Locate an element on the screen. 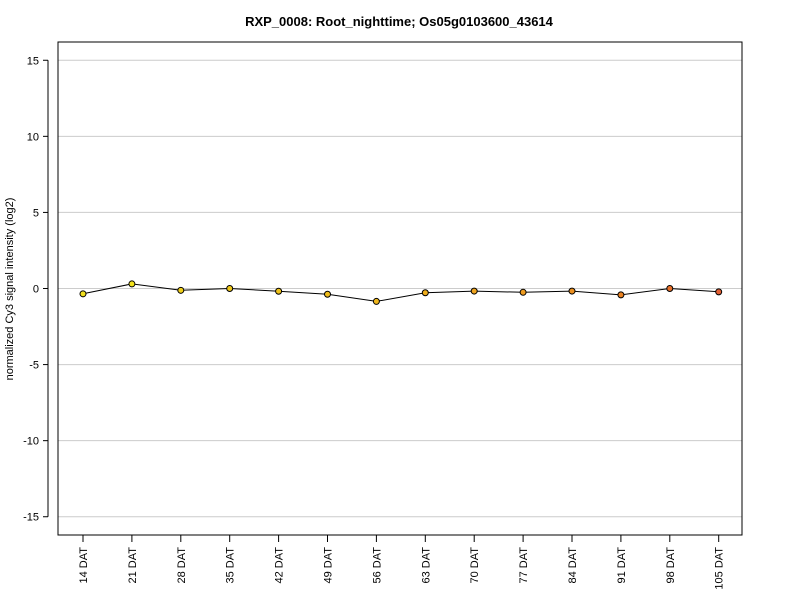  y-tick-label: -15 is located at coordinates (31, 518).